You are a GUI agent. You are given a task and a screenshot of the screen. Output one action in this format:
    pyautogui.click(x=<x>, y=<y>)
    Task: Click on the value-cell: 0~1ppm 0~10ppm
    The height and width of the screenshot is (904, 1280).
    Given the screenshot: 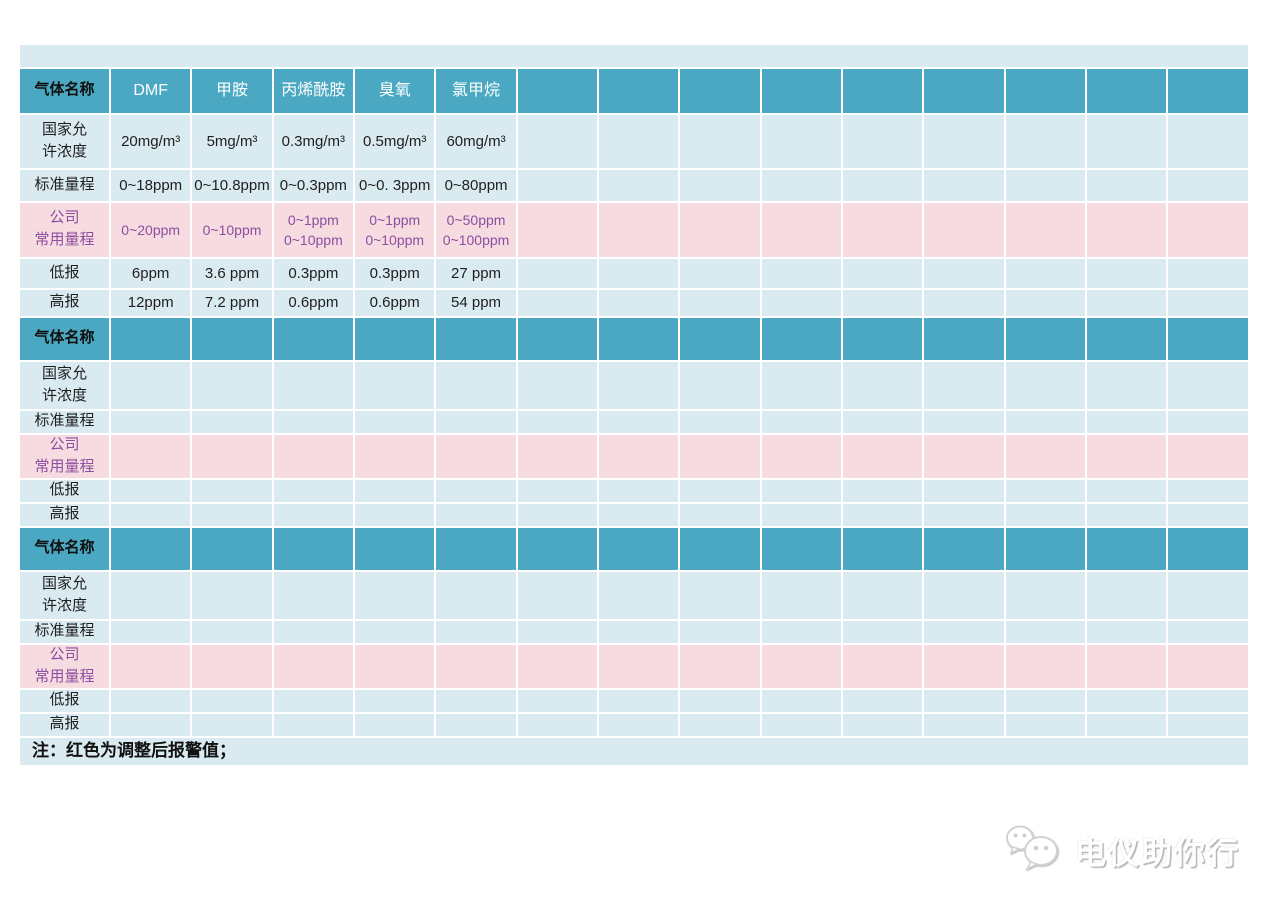 What is the action you would take?
    pyautogui.click(x=395, y=230)
    